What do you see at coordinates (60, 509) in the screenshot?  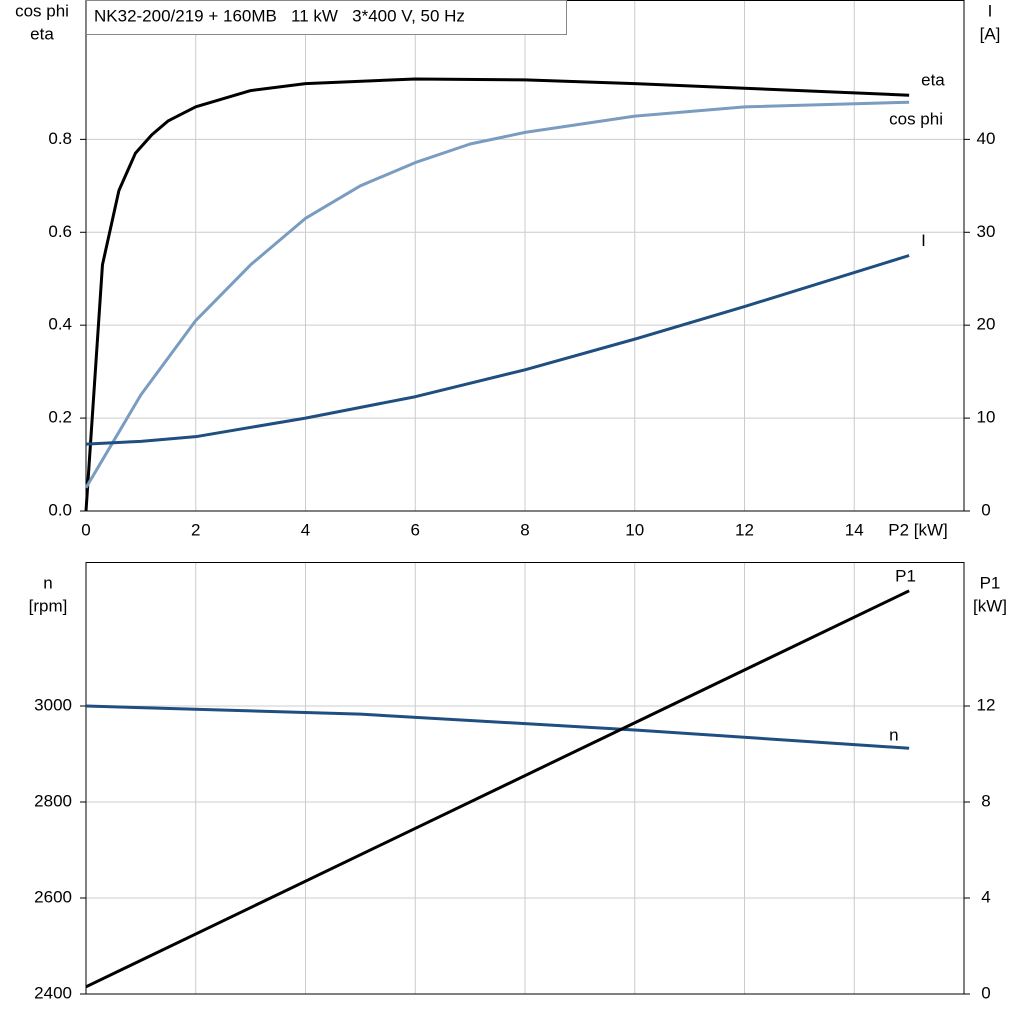 I see `y-tick-label: 0.0` at bounding box center [60, 509].